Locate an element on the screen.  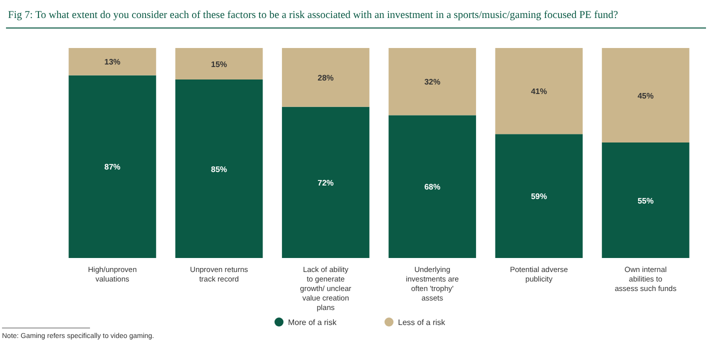
data-label: 85% is located at coordinates (219, 169).